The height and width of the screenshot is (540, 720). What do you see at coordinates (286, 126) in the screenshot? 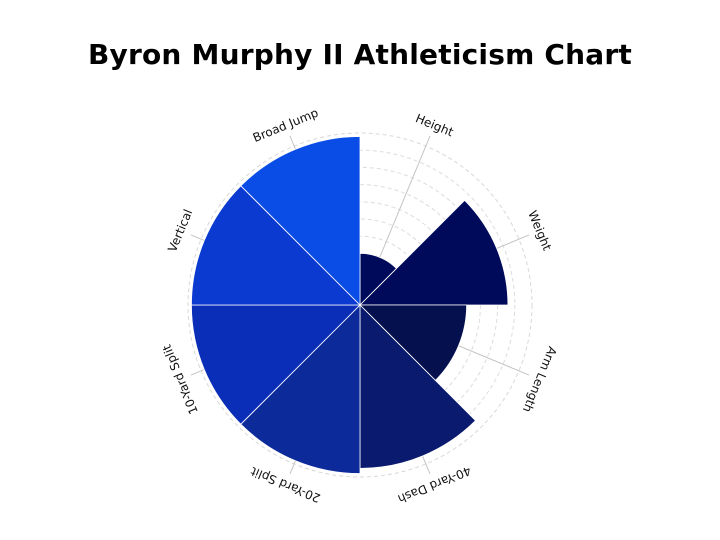
I see `label-broad-jump: Broad Jump` at bounding box center [286, 126].